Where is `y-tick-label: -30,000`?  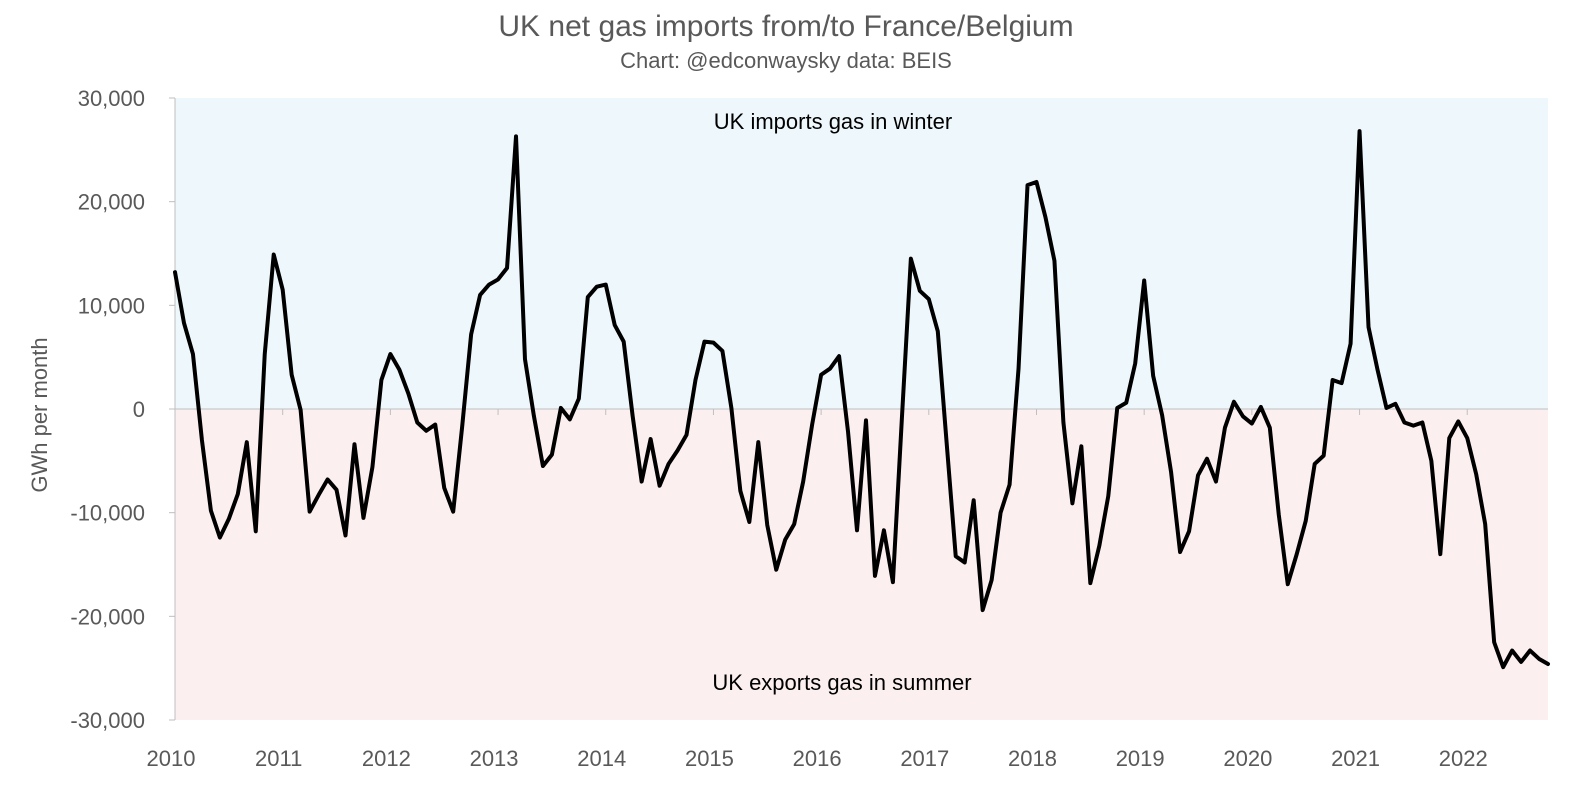
y-tick-label: -30,000 is located at coordinates (107, 720).